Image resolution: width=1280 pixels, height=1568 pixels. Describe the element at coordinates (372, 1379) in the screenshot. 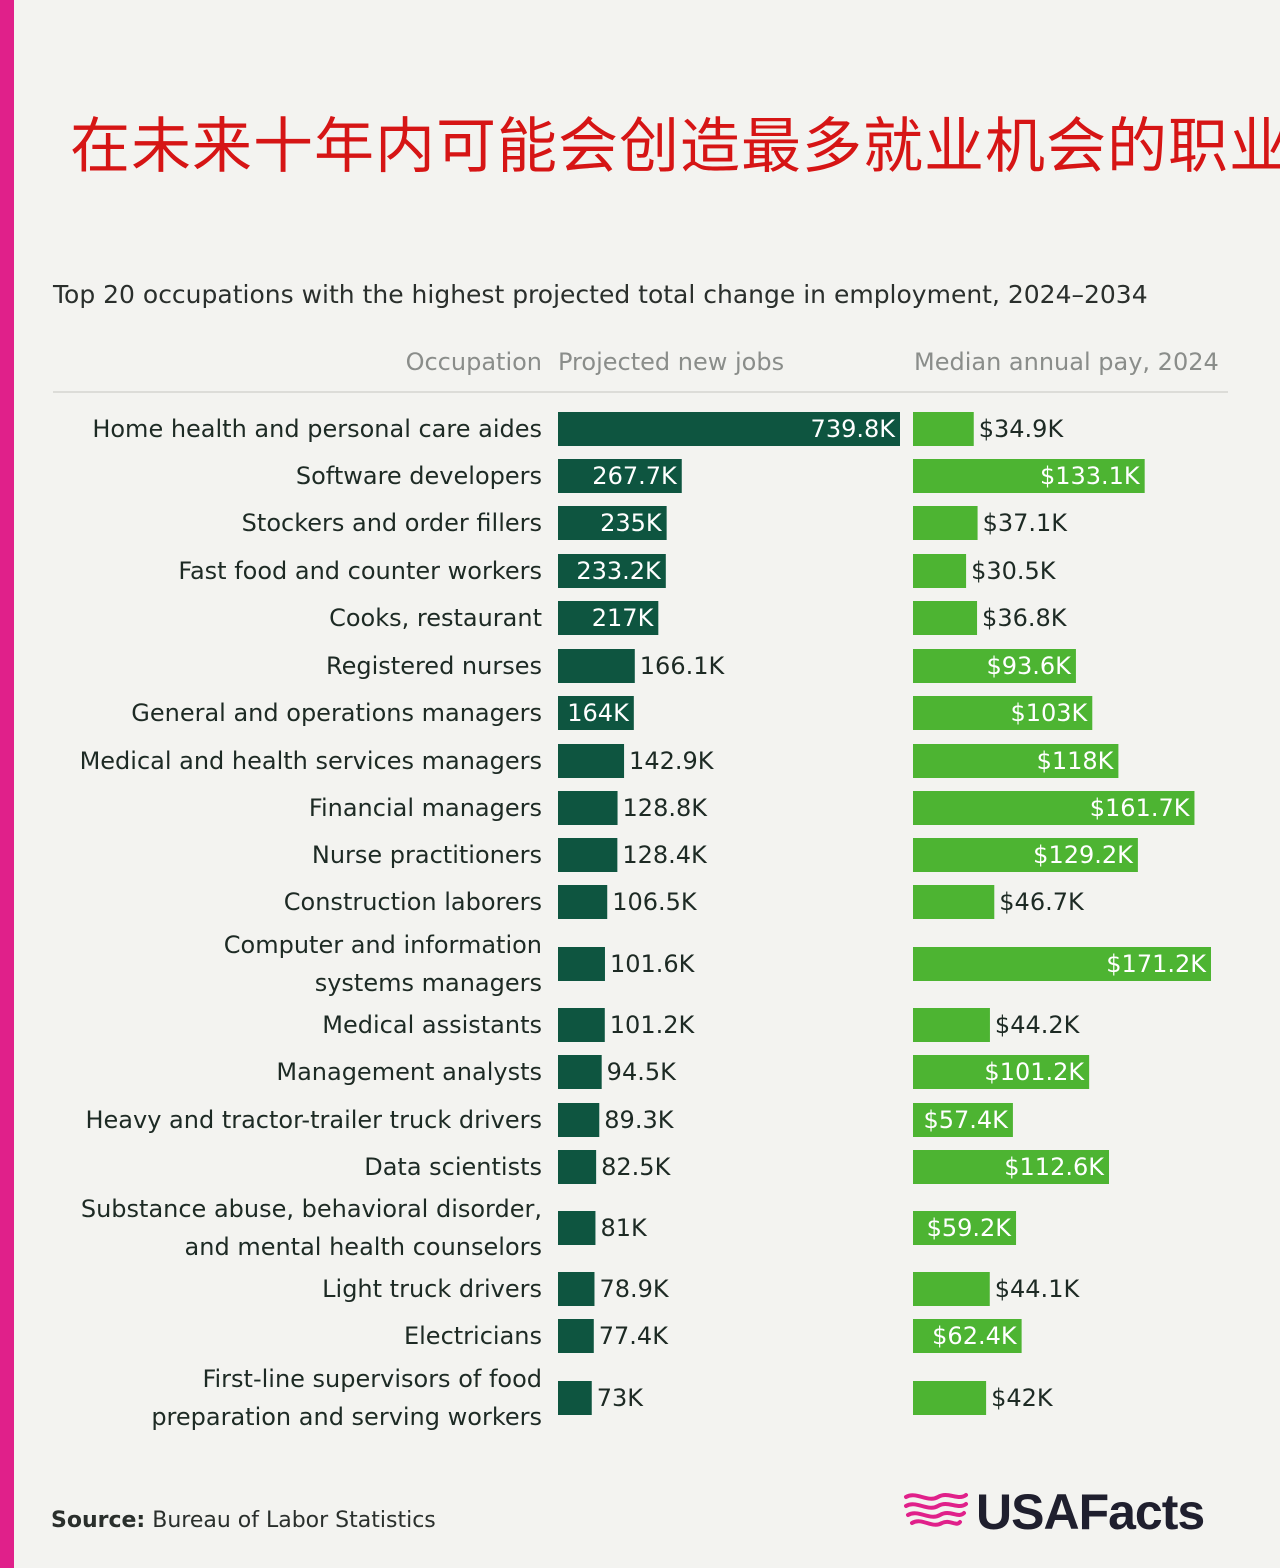

I see `category-label: First-line supervisors of food` at that location.